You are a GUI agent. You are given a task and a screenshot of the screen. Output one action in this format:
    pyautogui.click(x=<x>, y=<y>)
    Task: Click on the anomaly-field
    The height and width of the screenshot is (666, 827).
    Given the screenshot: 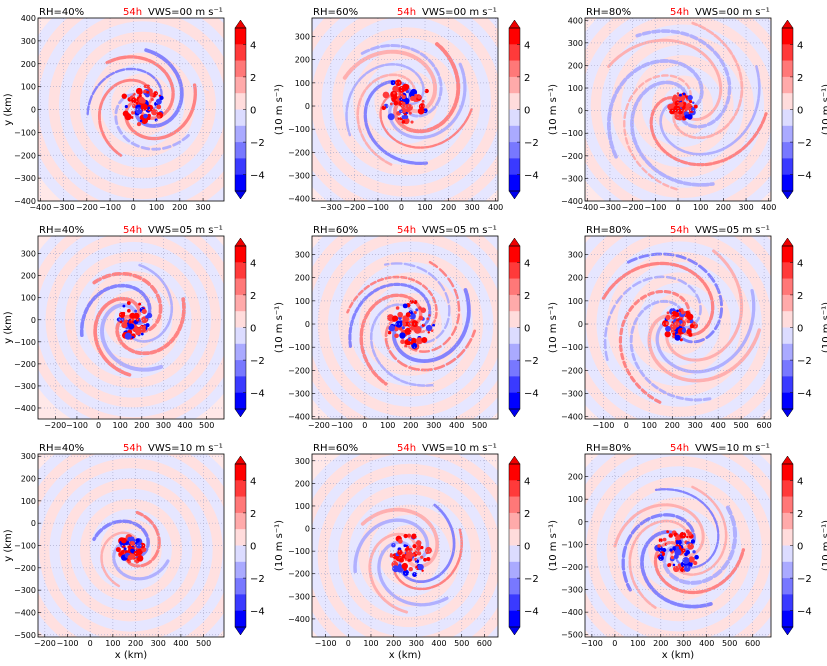 What is the action you would take?
    pyautogui.click(x=678, y=109)
    